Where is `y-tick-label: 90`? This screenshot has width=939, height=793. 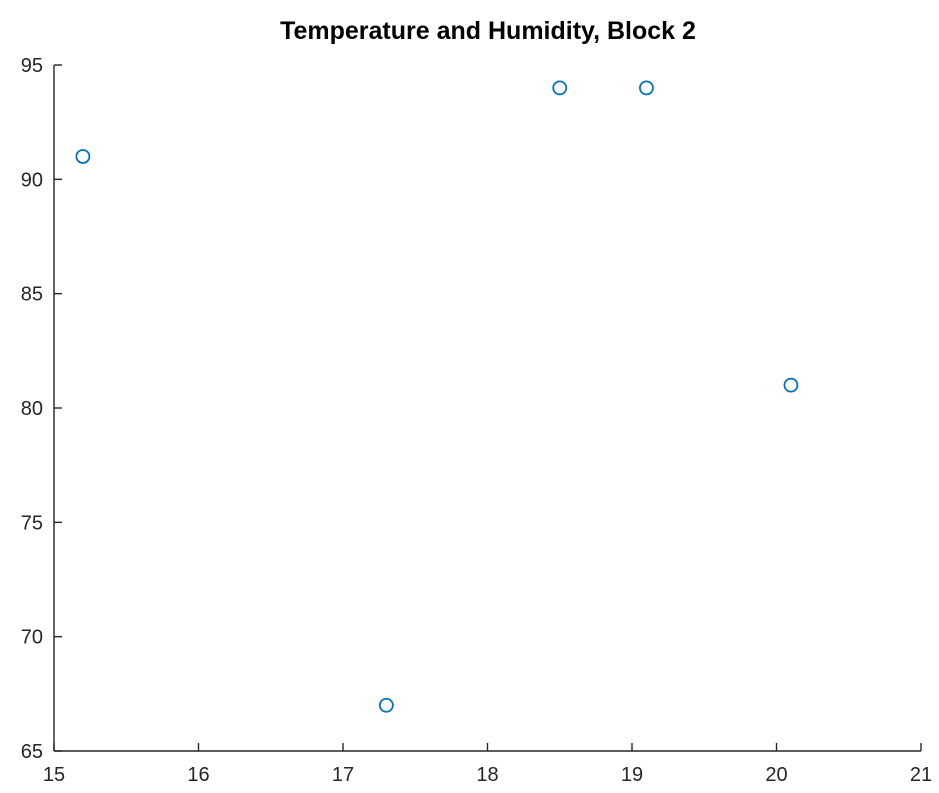
y-tick-label: 90 is located at coordinates (32, 180).